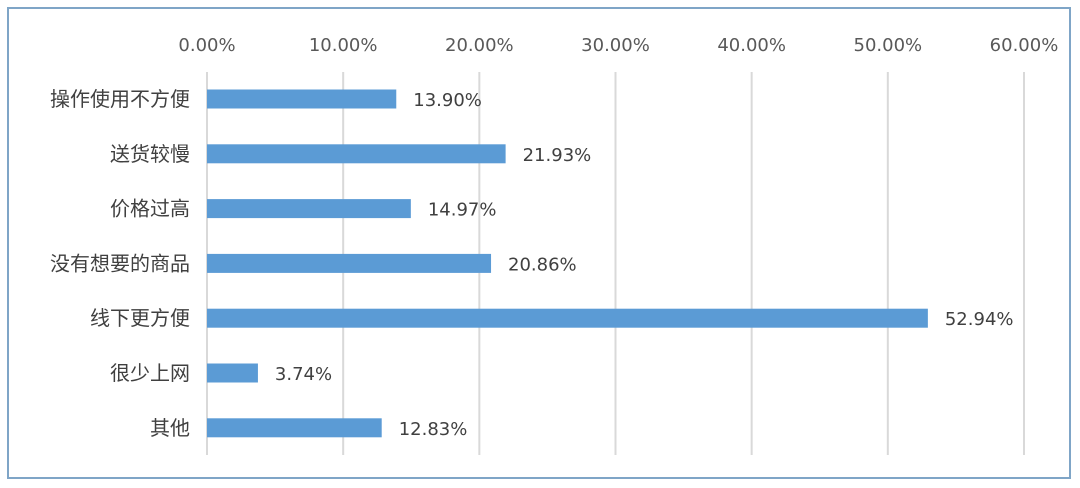 This screenshot has height=488, width=1080. What do you see at coordinates (206, 45) in the screenshot?
I see `x-tick-label: 0.00%` at bounding box center [206, 45].